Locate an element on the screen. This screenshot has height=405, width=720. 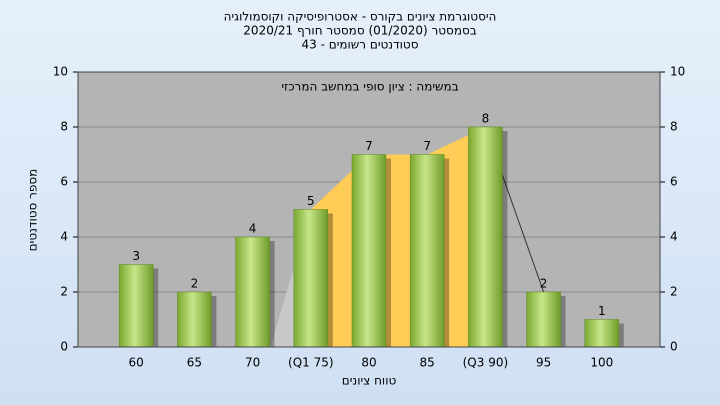
x-tick-label: 95 is located at coordinates (543, 363).